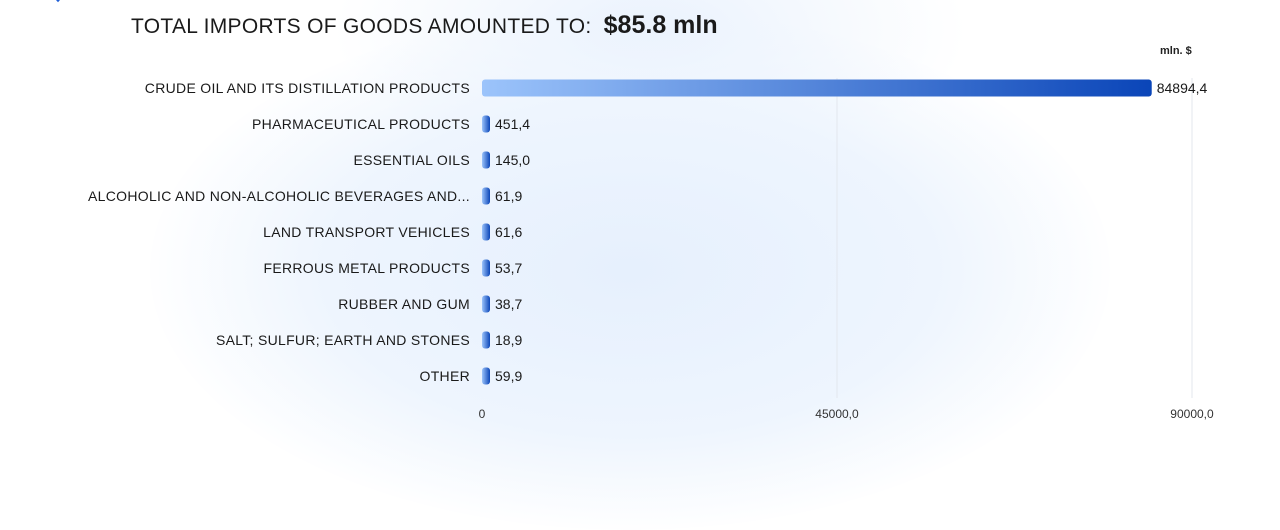  What do you see at coordinates (508, 232) in the screenshot?
I see `value-label: 61,6` at bounding box center [508, 232].